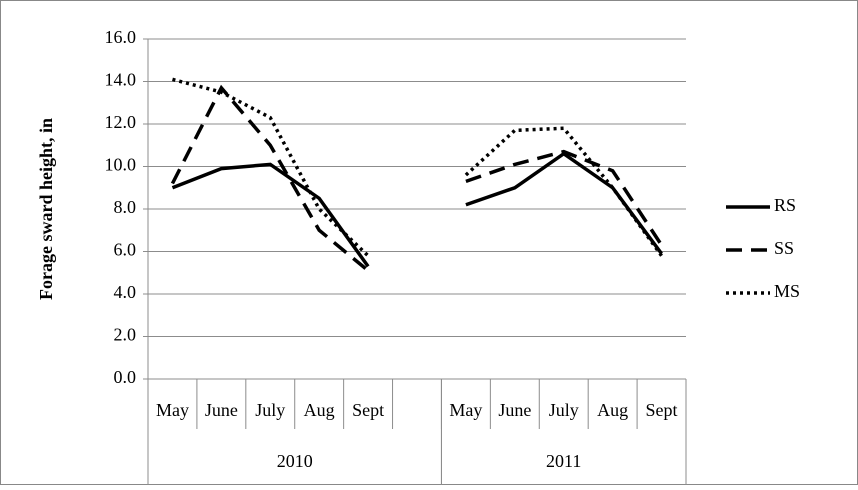 The width and height of the screenshot is (858, 490). I want to click on y-tick-label: 6.0, so click(125, 250).